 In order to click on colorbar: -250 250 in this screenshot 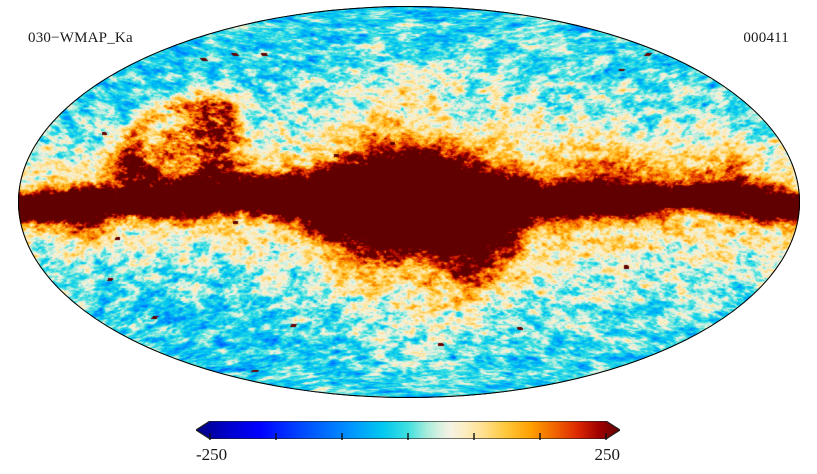, I will do `click(408, 446)`.